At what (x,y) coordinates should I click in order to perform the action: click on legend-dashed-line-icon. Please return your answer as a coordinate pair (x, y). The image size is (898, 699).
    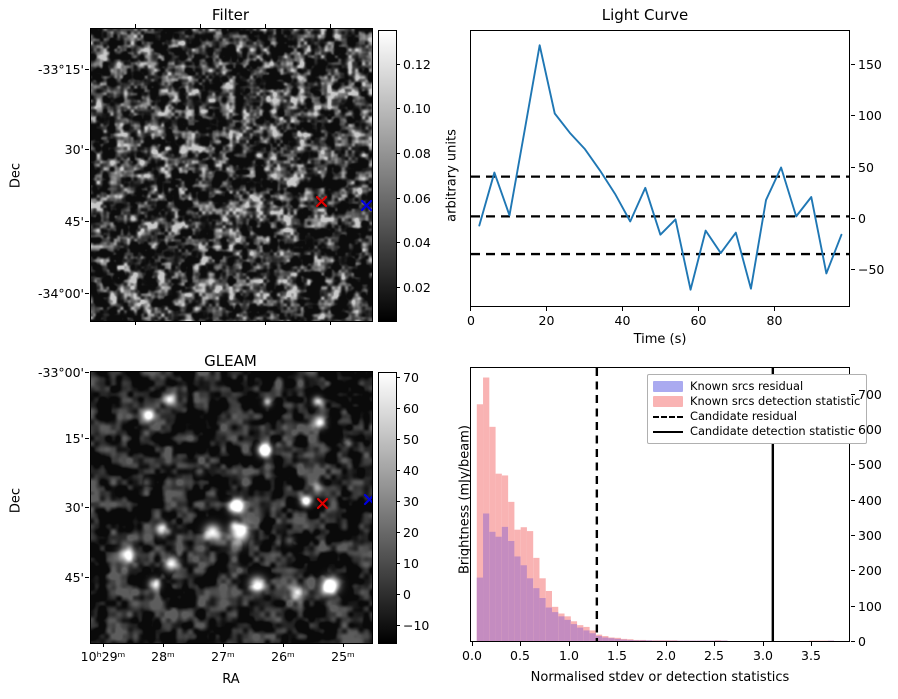
    Looking at the image, I should click on (668, 416).